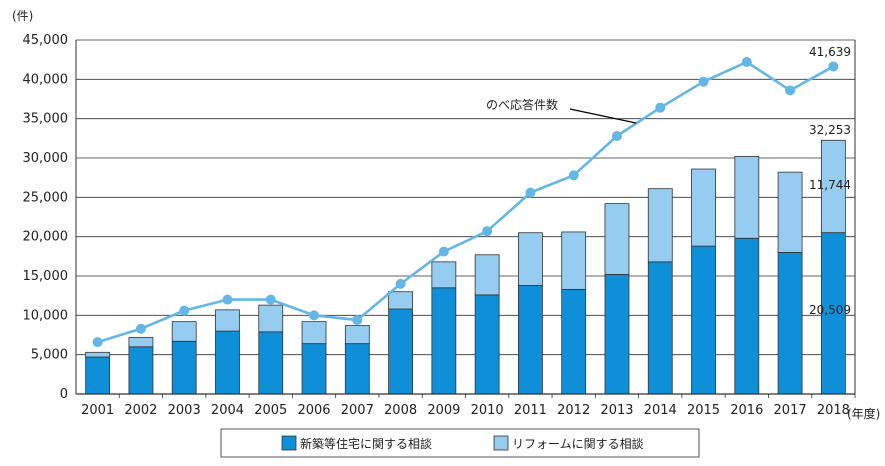  Describe the element at coordinates (46, 79) in the screenshot. I see `y-tick-label: 40,000` at that location.